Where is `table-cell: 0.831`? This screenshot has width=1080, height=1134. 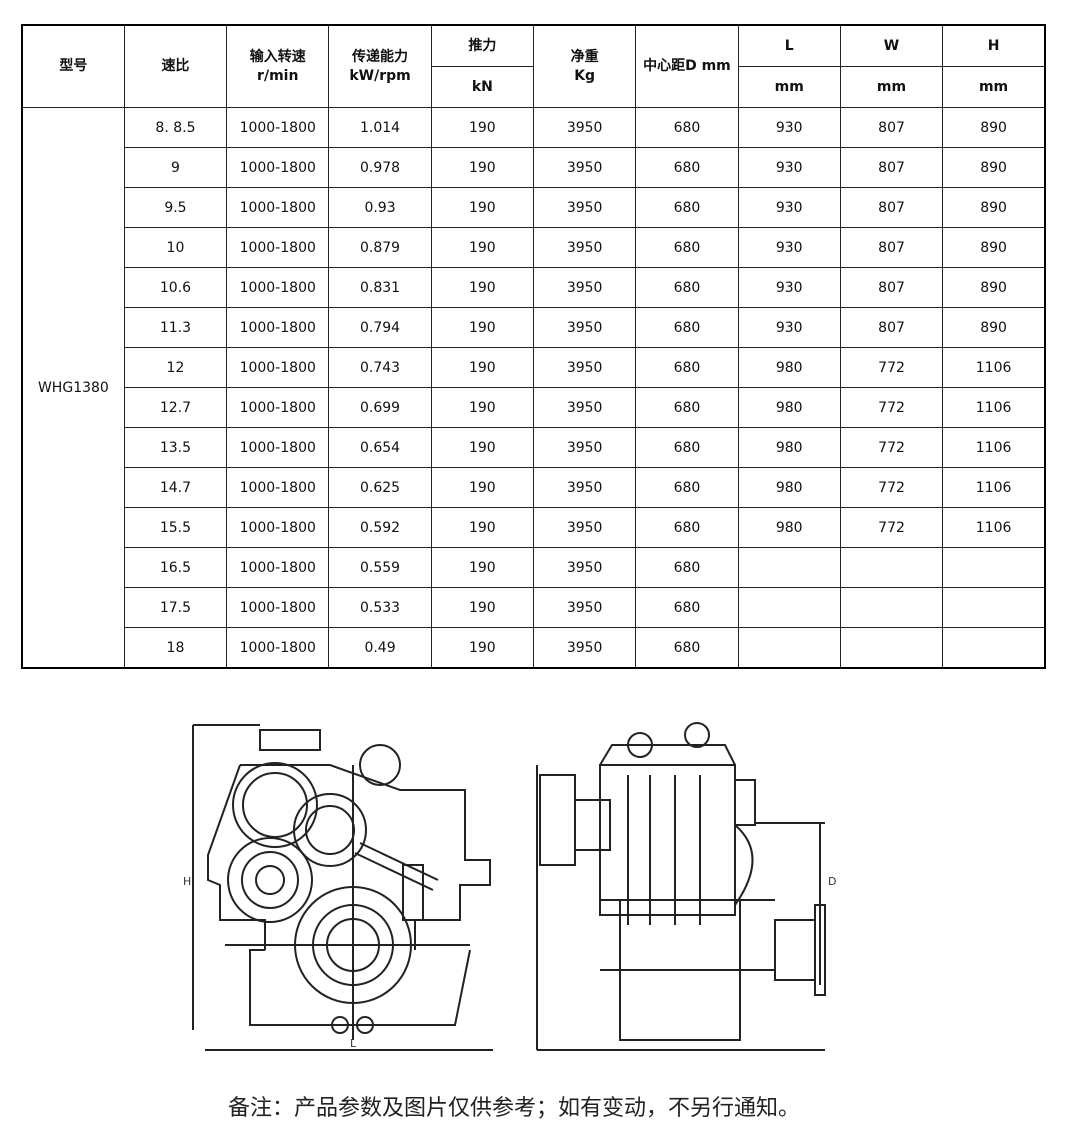
table-cell: 0.831 is located at coordinates (380, 287).